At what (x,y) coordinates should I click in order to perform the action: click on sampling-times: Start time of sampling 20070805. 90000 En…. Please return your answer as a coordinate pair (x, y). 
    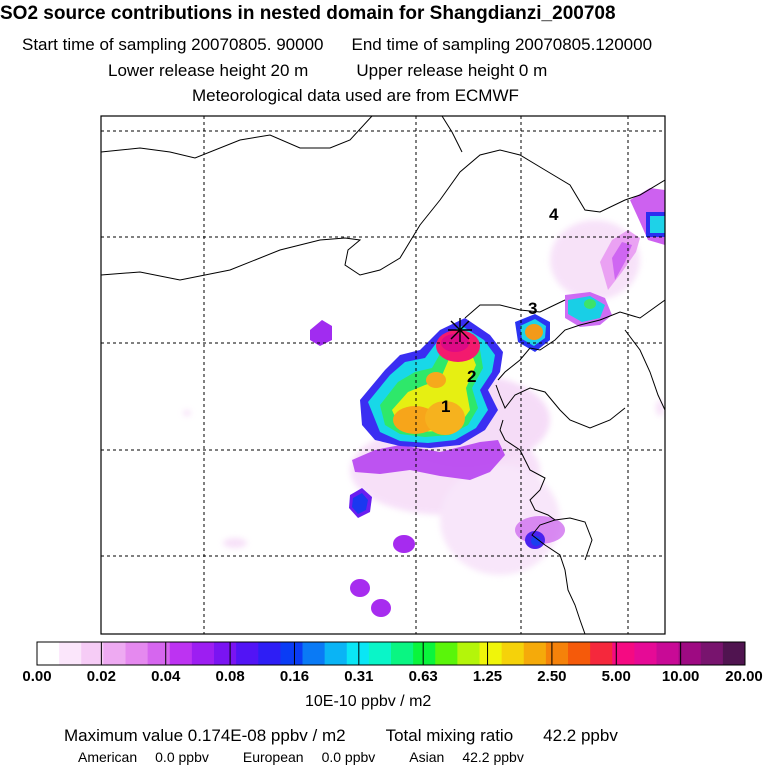
    Looking at the image, I should click on (337, 45).